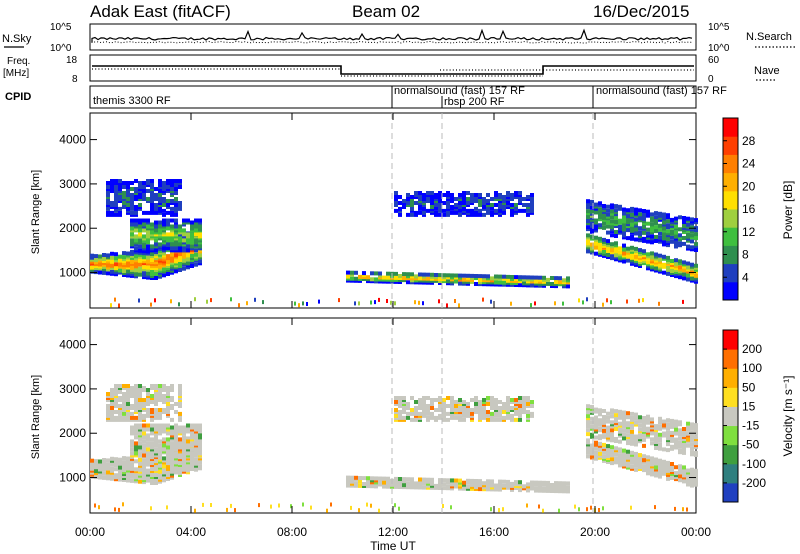 This screenshot has height=554, width=800. Describe the element at coordinates (72, 478) in the screenshot. I see `y-tick-label: 1000` at that location.